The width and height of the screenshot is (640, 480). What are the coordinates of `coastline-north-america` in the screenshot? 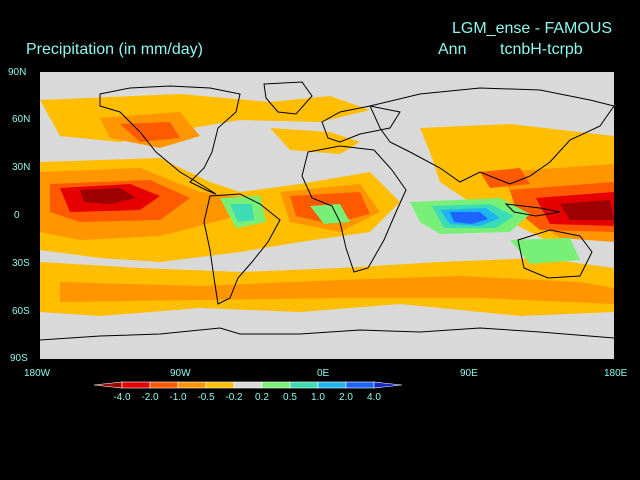 It's located at (170, 140).